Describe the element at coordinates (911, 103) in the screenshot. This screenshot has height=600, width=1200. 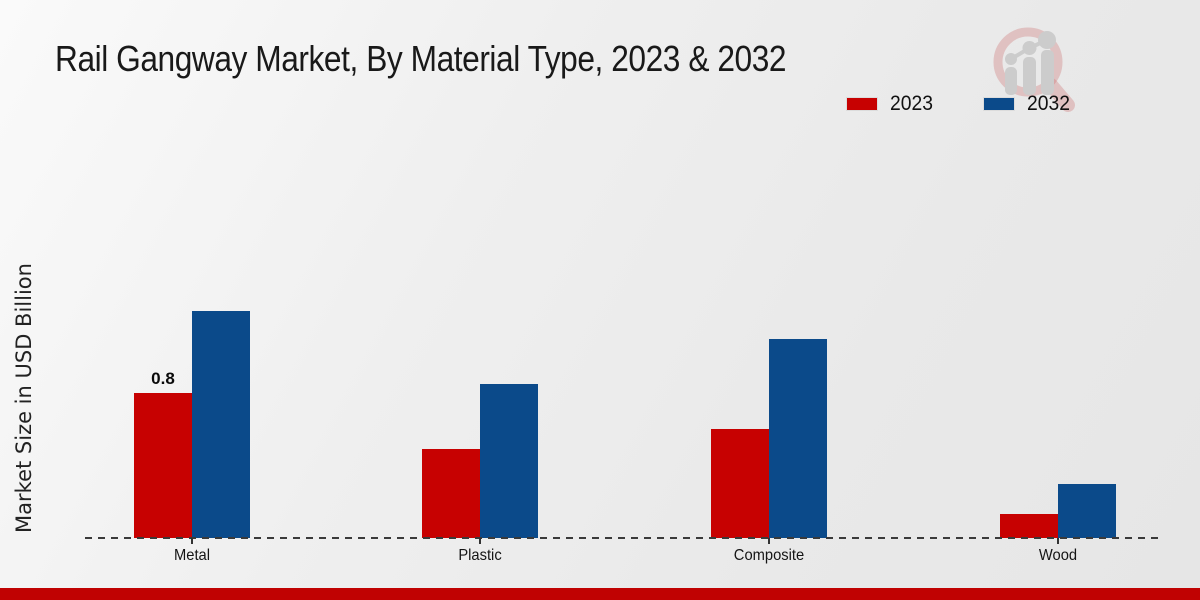
I see `legend-label-2023: 2023` at that location.